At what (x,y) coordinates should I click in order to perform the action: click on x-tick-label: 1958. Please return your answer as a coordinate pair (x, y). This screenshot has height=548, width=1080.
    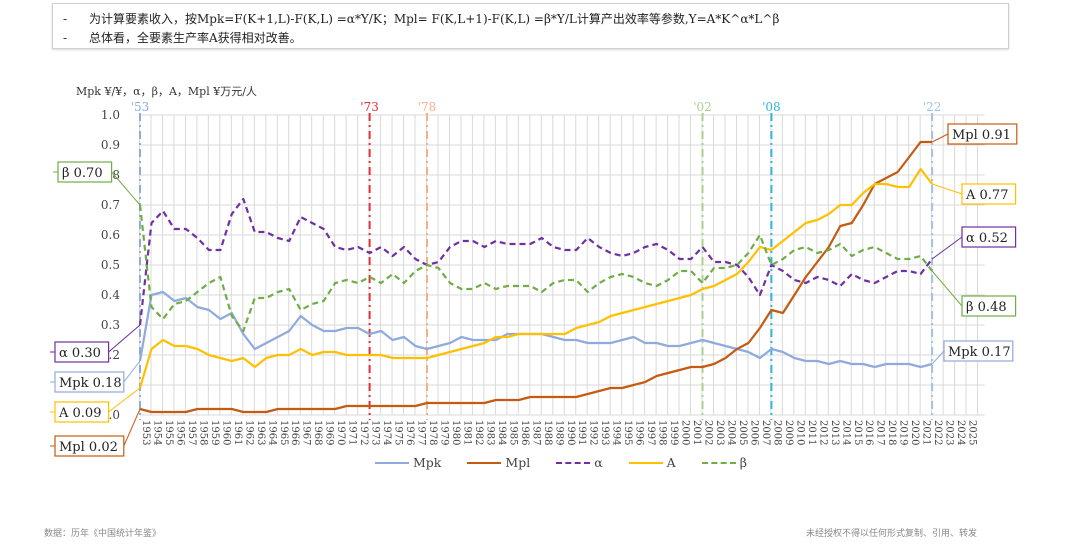
    Looking at the image, I should click on (202, 432).